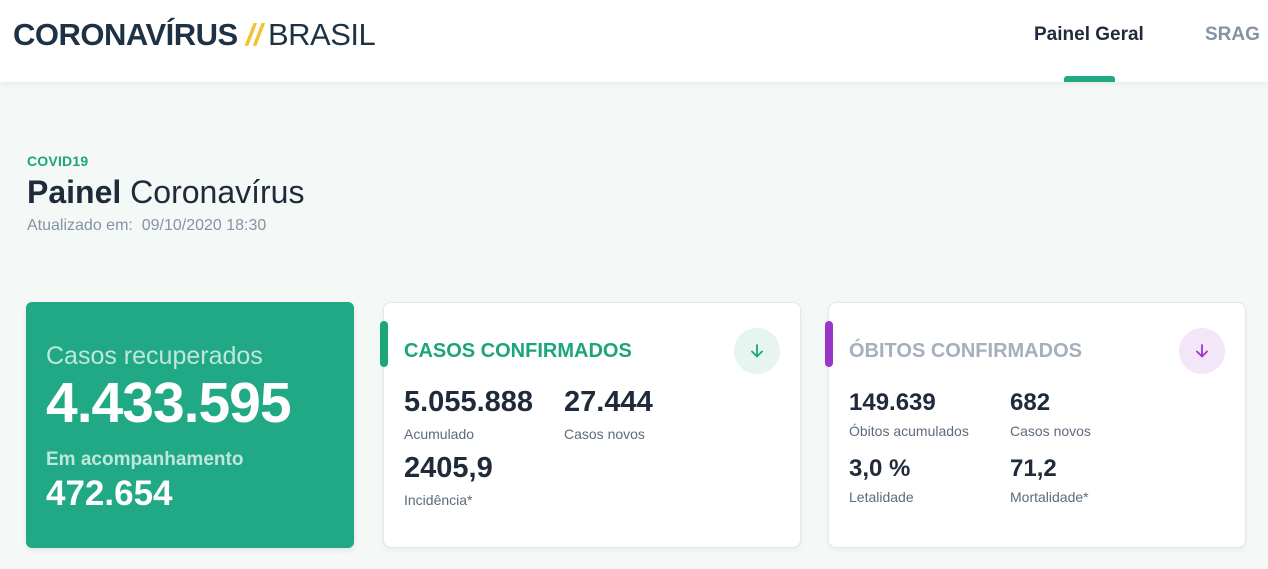  What do you see at coordinates (880, 468) in the screenshot?
I see `deaths-lethality-value: 3,0 %` at bounding box center [880, 468].